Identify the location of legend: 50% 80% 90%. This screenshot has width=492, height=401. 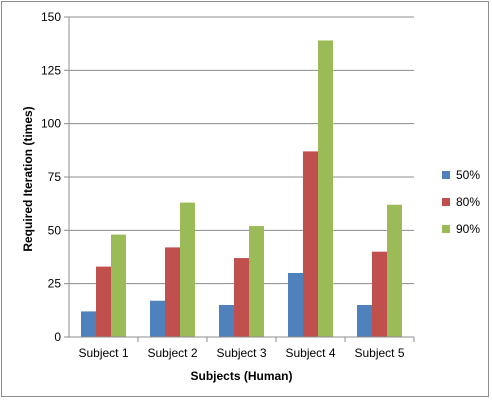
(461, 202).